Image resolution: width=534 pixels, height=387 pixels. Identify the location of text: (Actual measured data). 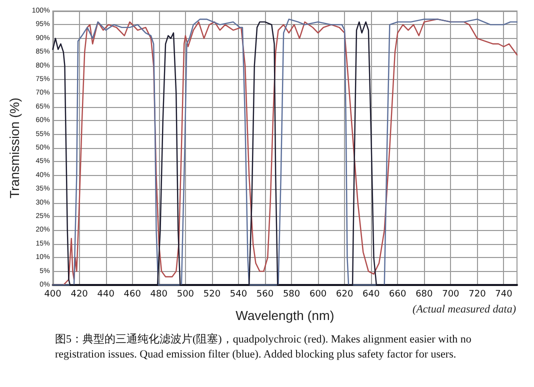
(464, 310).